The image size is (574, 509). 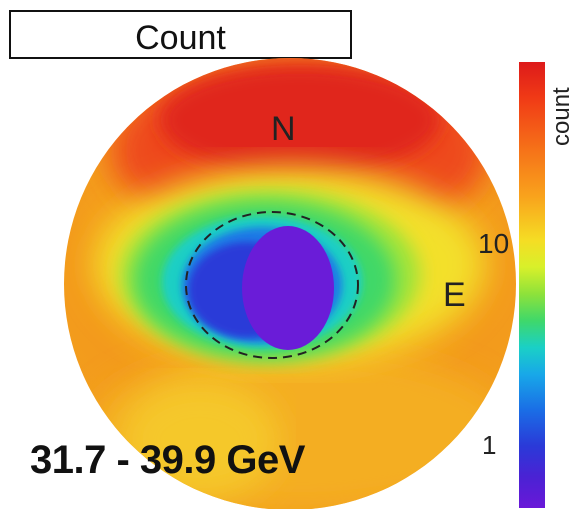 I want to click on chart-title: Count, so click(x=180, y=38).